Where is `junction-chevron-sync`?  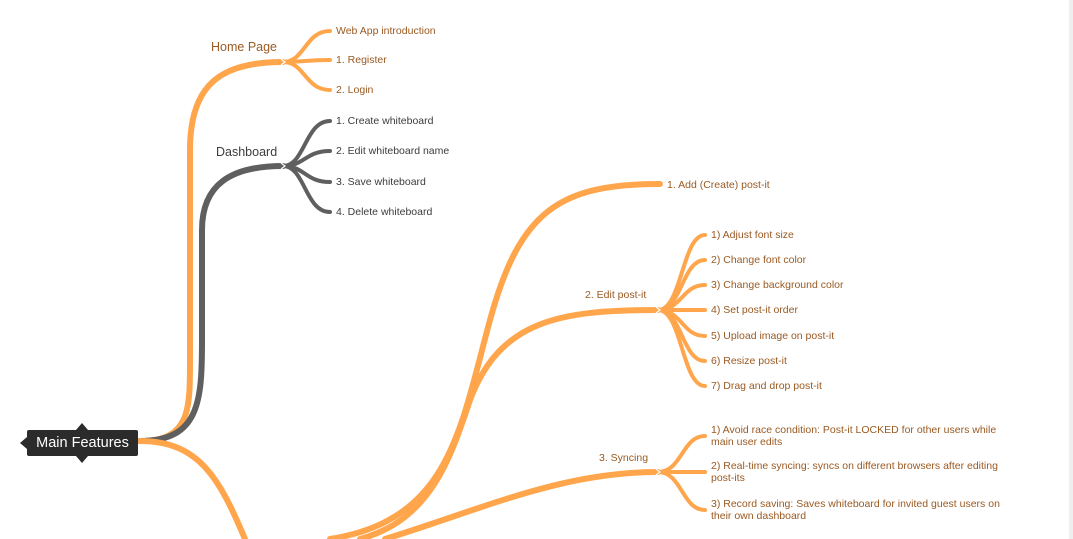
junction-chevron-sync is located at coordinates (658, 472).